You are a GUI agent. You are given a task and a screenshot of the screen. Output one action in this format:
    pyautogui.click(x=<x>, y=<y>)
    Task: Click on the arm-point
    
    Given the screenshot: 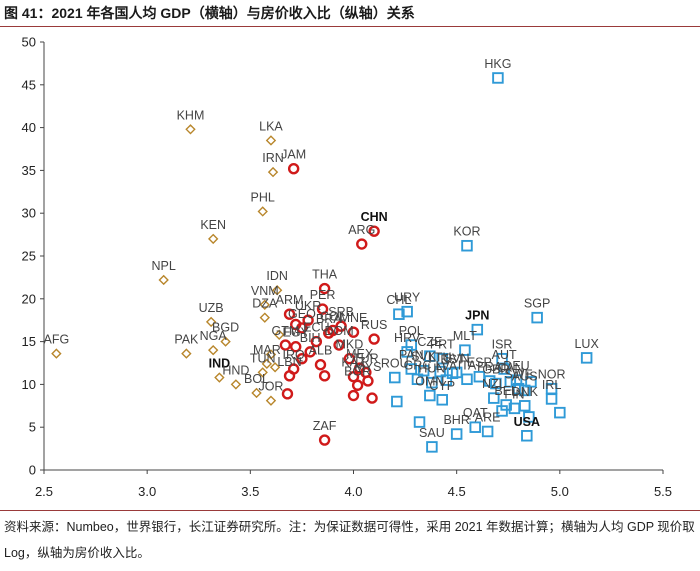 What is the action you would take?
    pyautogui.click(x=289, y=314)
    